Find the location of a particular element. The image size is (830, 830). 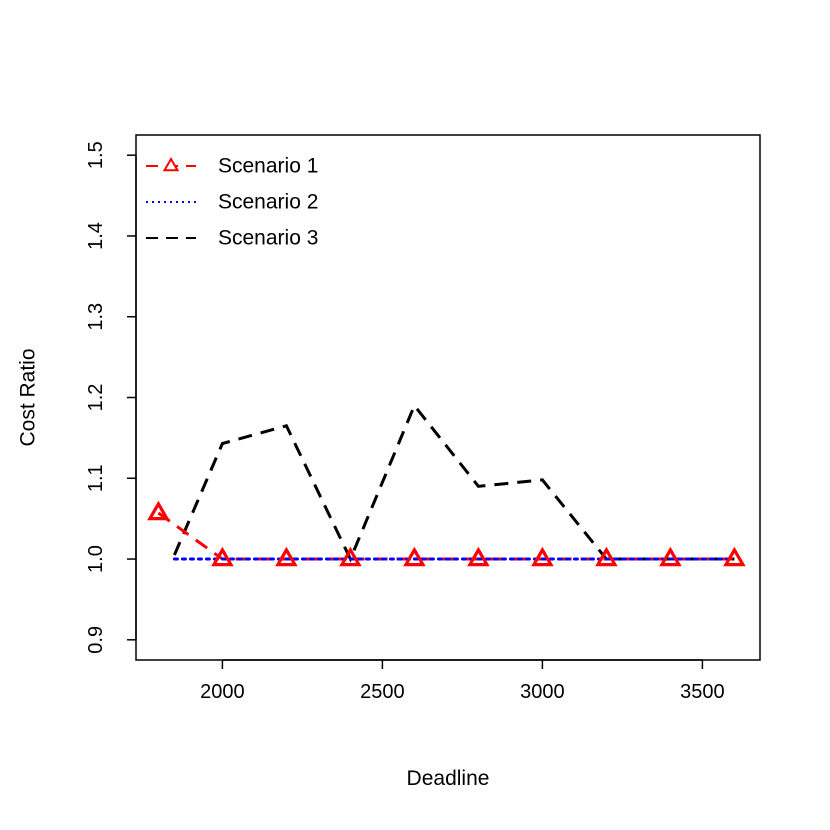

x-axis: 2000 2500 3000 3500 is located at coordinates (462, 681).